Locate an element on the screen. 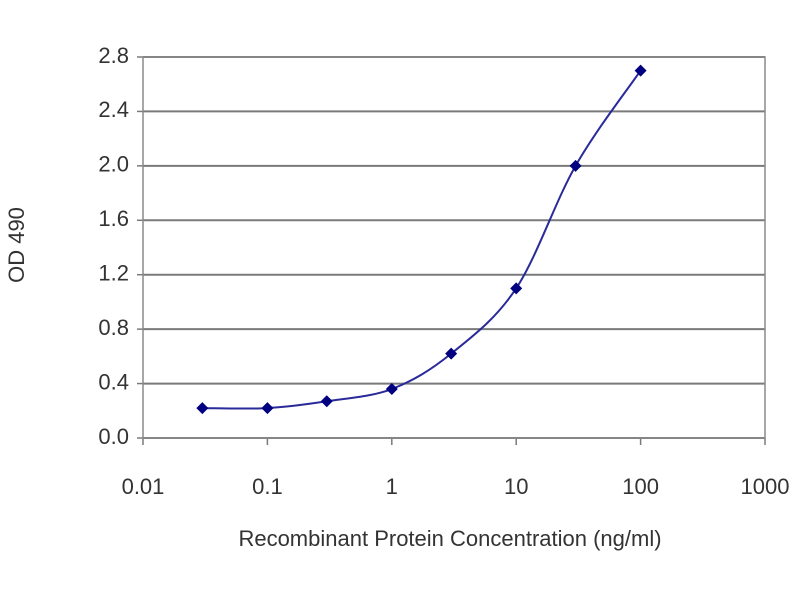 This screenshot has height=600, width=800. x-tick-label: 0.1 is located at coordinates (267, 486).